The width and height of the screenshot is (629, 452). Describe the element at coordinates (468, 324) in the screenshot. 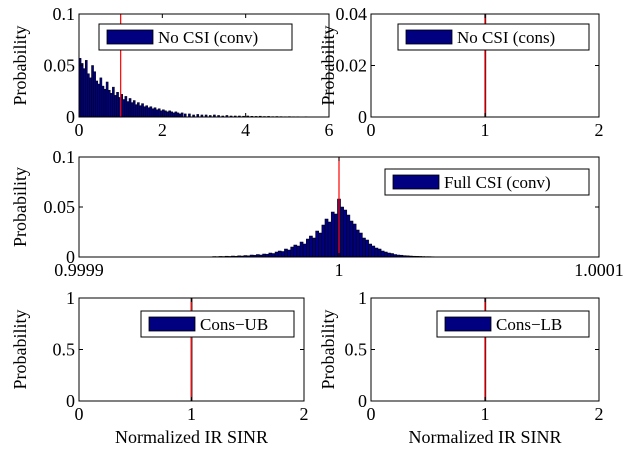

I see `legend-swatch` at that location.